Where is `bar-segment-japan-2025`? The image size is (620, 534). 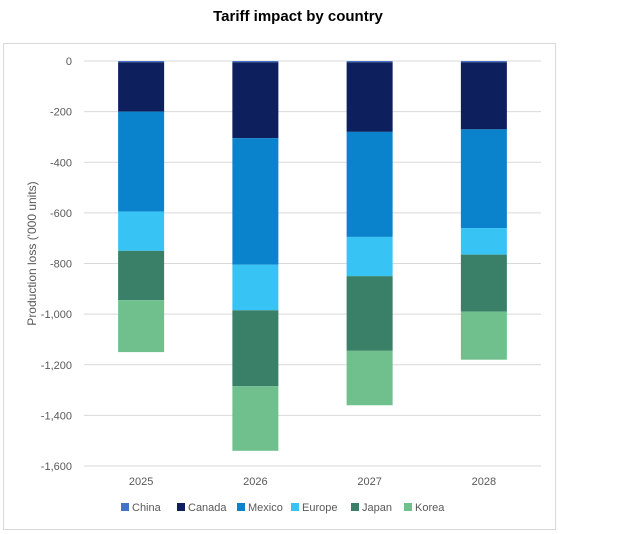 bar-segment-japan-2025 is located at coordinates (141, 275).